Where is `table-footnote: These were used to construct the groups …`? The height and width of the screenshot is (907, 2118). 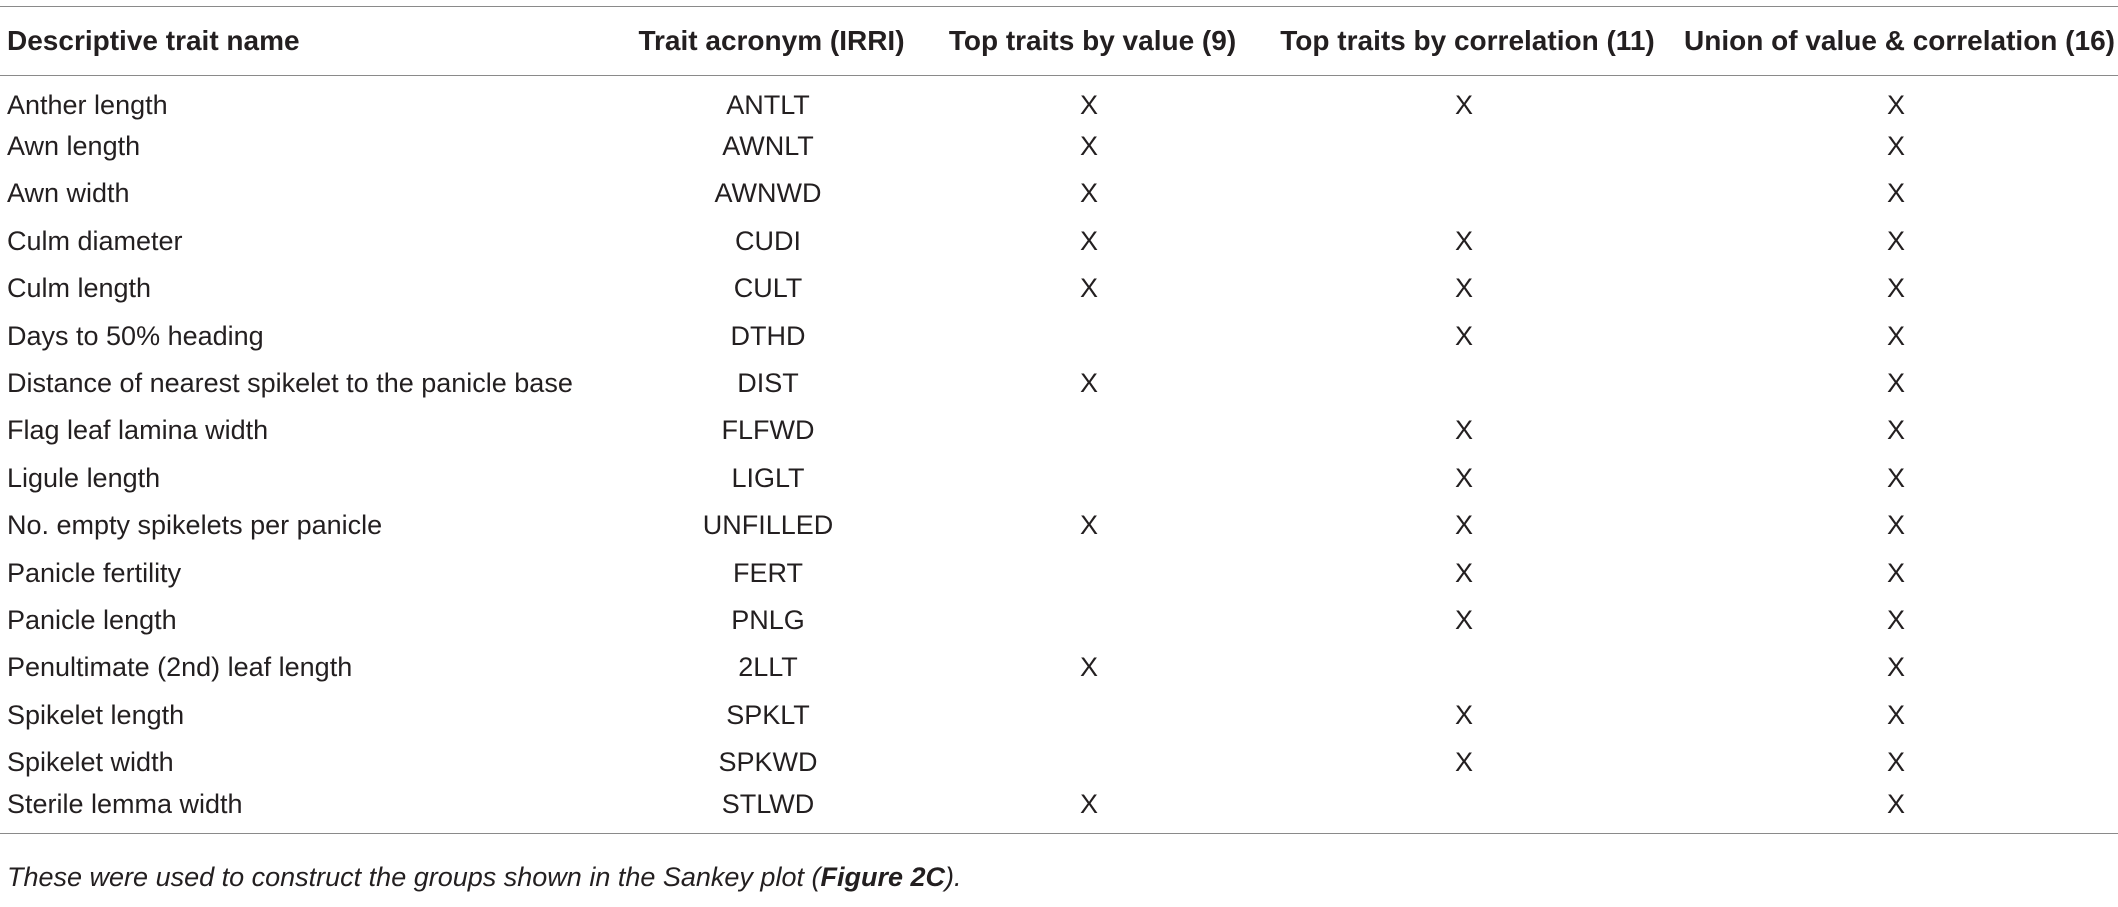
table-footnote: These were used to construct the groups … is located at coordinates (484, 877).